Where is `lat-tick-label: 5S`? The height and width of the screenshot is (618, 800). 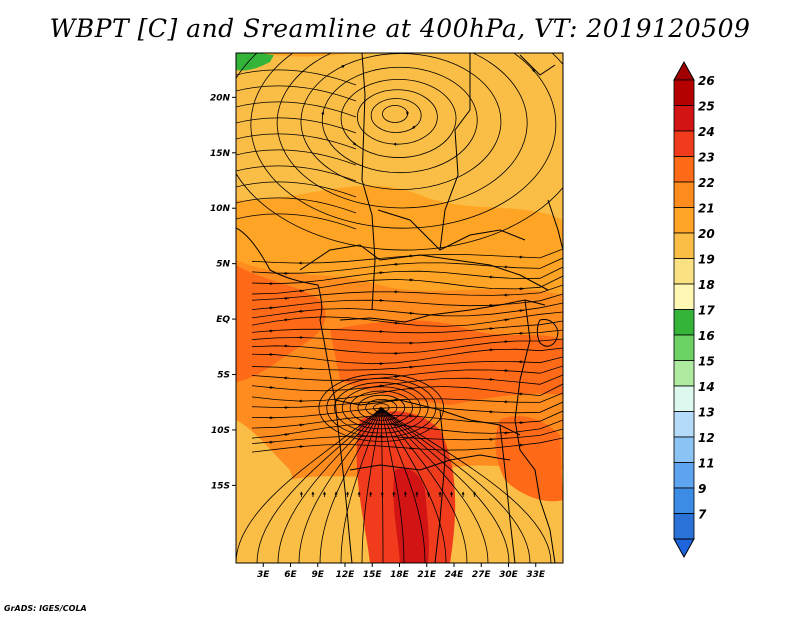
lat-tick-label: 5S is located at coordinates (223, 376).